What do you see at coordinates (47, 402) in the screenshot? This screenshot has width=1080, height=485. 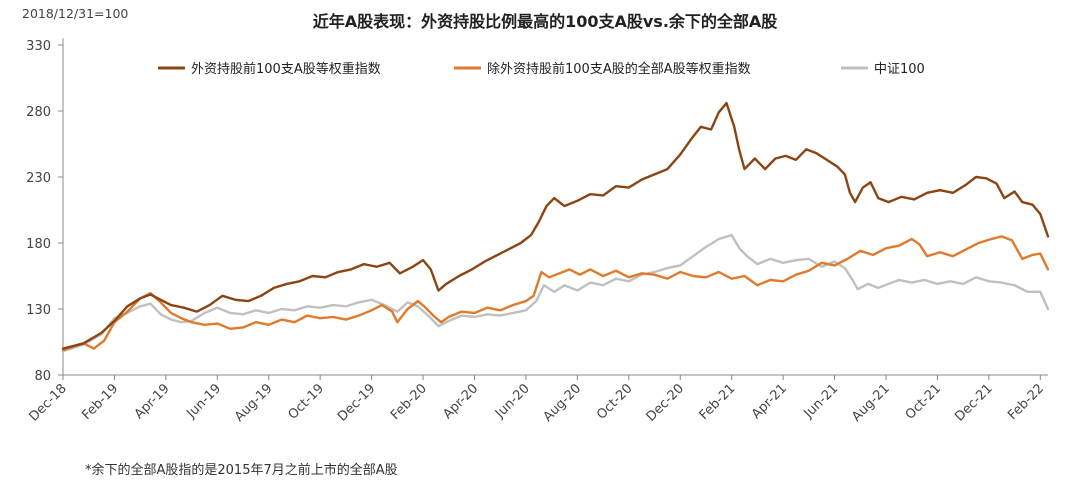 I see `x-tick-label: Dec-18` at bounding box center [47, 402].